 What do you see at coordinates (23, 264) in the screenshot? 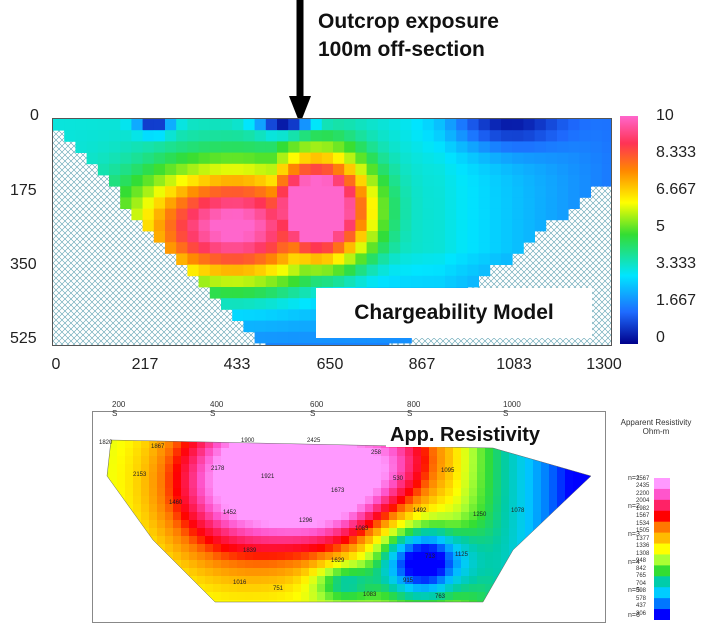
I see `y-tick-2: 350` at bounding box center [23, 264].